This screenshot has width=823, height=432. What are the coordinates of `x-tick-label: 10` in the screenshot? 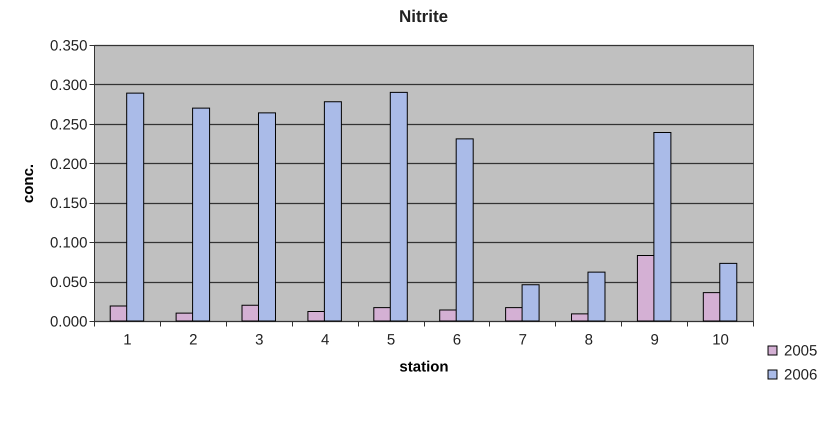 It's located at (720, 340).